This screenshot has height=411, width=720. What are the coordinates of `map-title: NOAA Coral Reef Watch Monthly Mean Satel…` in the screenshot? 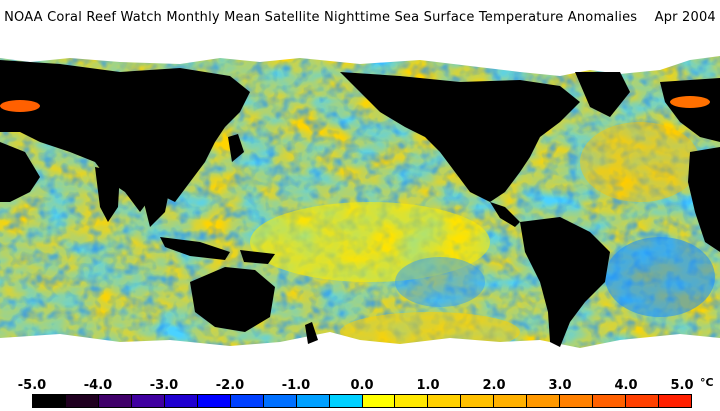 It's located at (360, 17).